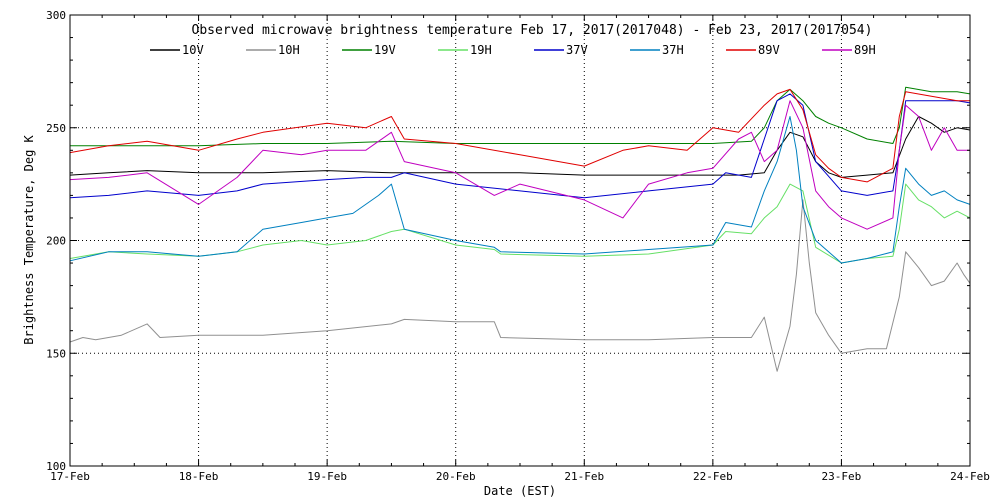 The width and height of the screenshot is (1000, 500). What do you see at coordinates (577, 50) in the screenshot?
I see `legend-label: 37V` at bounding box center [577, 50].